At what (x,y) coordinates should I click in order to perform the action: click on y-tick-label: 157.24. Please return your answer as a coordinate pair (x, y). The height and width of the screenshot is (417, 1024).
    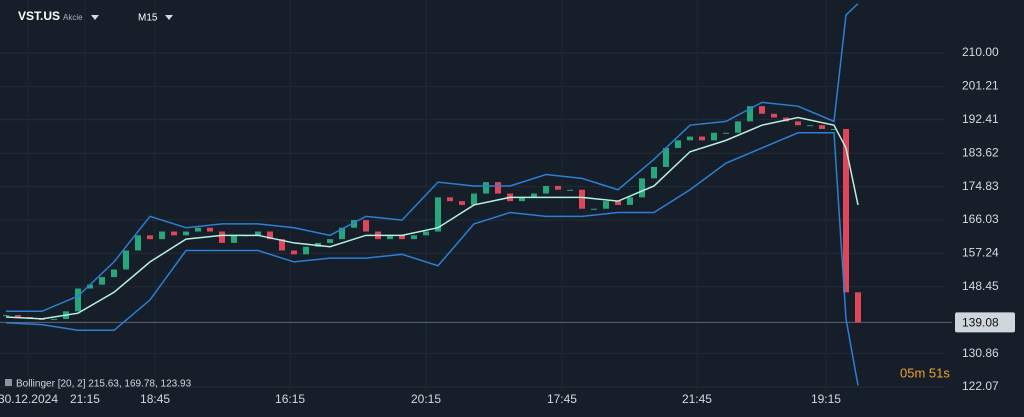
    Looking at the image, I should click on (980, 253).